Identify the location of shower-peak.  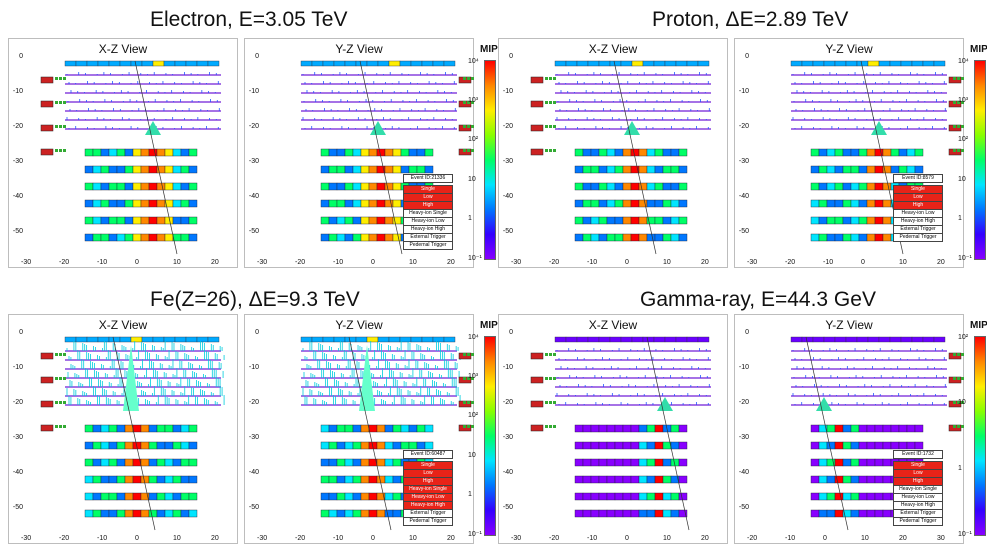
(367, 378).